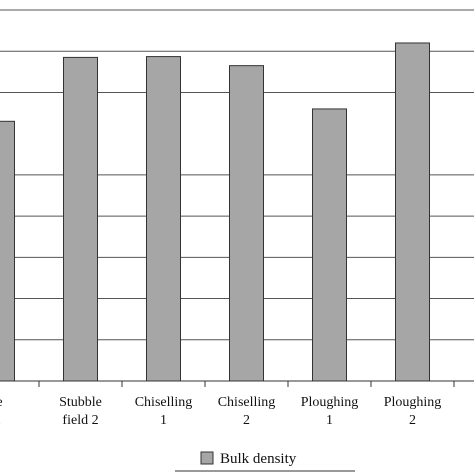  I want to click on x-tick-label-3-2: 2, so click(246, 420).